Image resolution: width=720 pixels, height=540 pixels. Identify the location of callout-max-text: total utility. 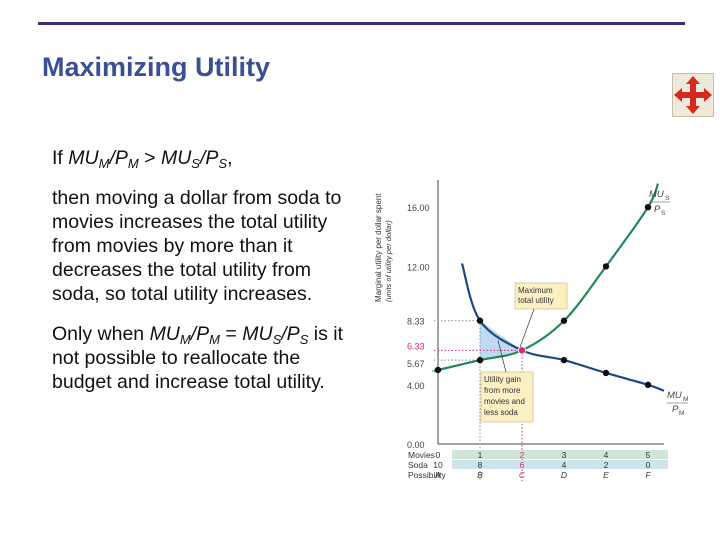
(536, 300).